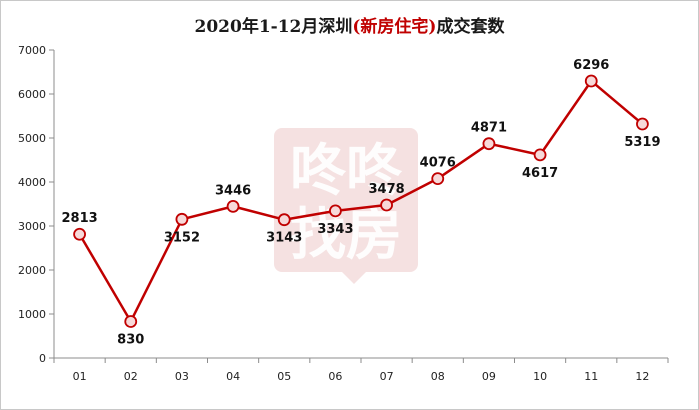 This screenshot has width=699, height=410. Describe the element at coordinates (131, 376) in the screenshot. I see `x-tick-label: 02` at that location.